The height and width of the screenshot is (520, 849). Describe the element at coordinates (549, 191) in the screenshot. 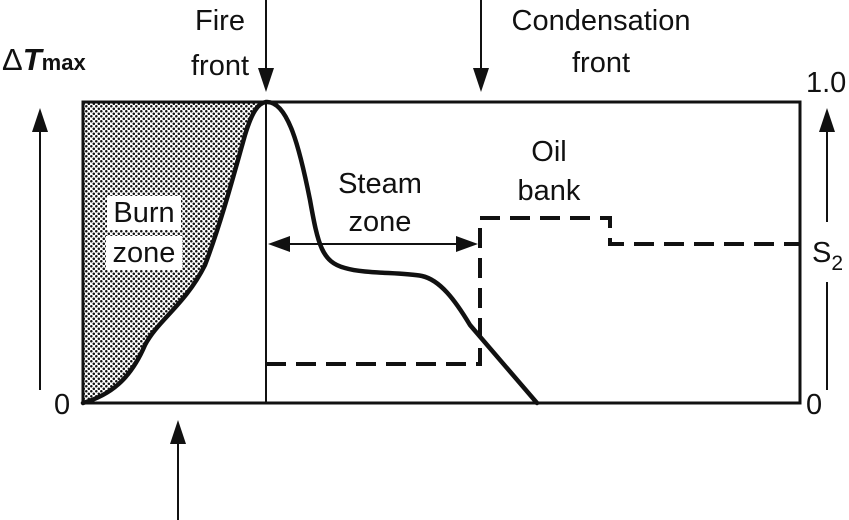

I see `oil-bank-label-line2: bank` at that location.